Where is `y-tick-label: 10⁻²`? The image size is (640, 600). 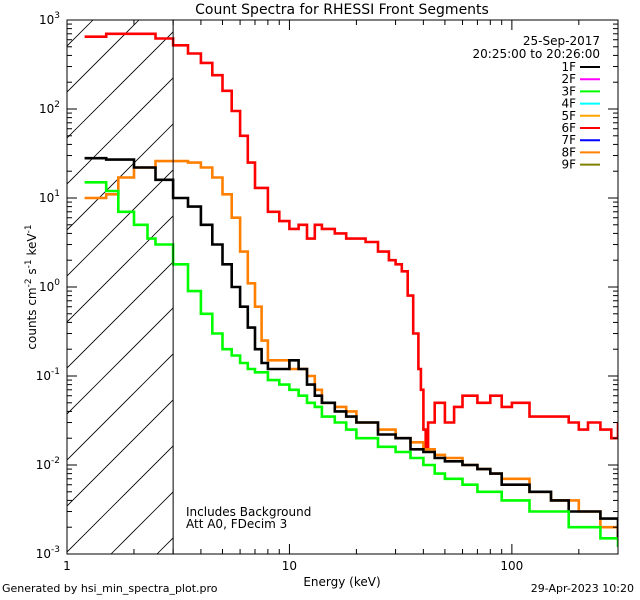
y-tick-label: 10⁻² is located at coordinates (48, 464).